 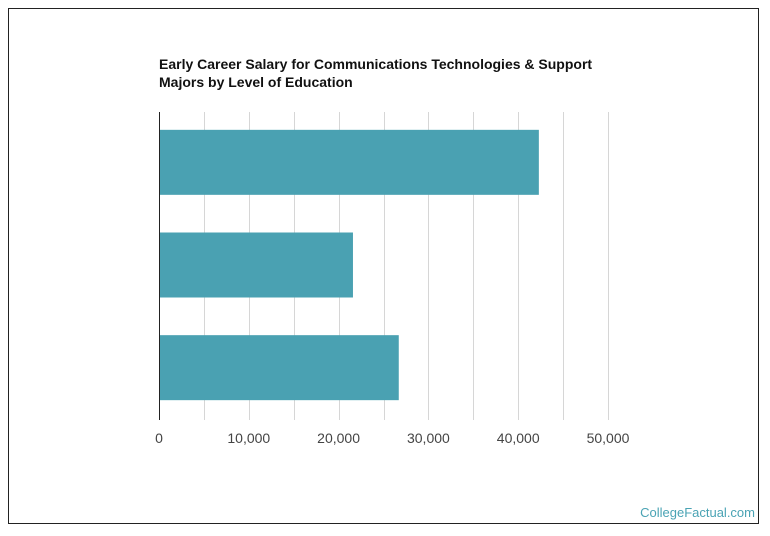 I want to click on x-tick-label: 40,000, so click(x=518, y=438).